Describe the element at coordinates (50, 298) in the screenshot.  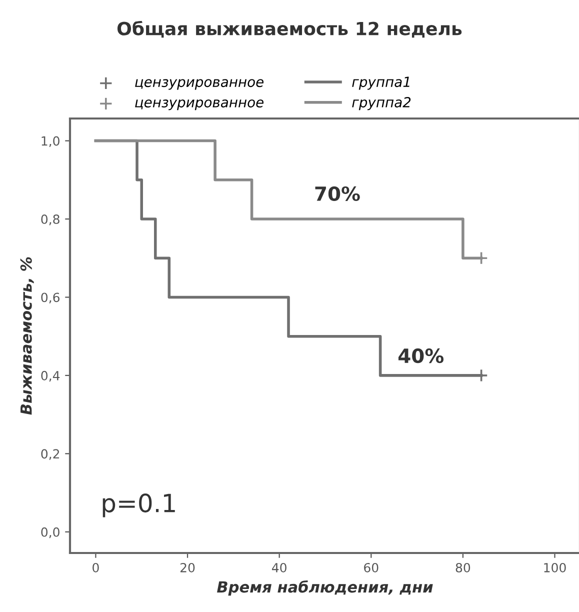
I see `y-tick-label: 0,6` at that location.